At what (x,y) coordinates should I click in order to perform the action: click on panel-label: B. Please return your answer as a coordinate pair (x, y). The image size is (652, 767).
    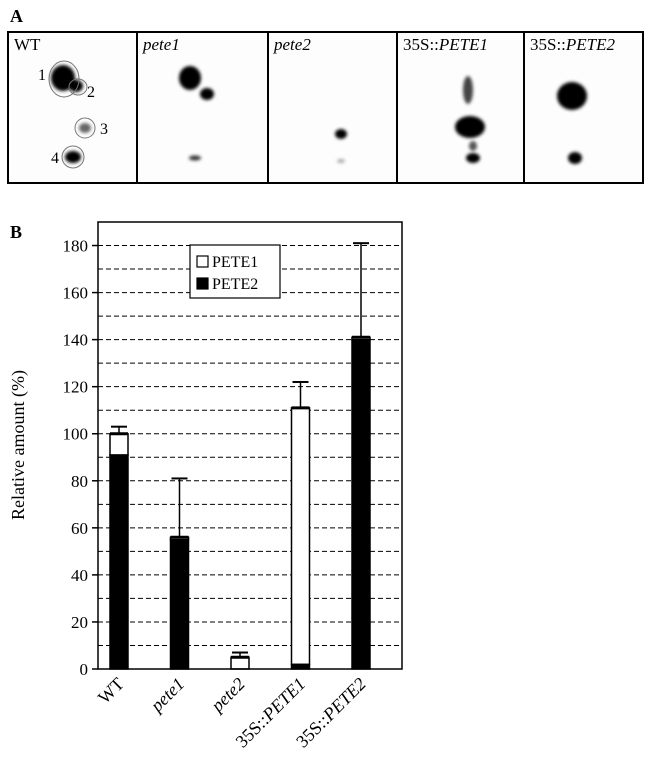
    Looking at the image, I should click on (16, 232).